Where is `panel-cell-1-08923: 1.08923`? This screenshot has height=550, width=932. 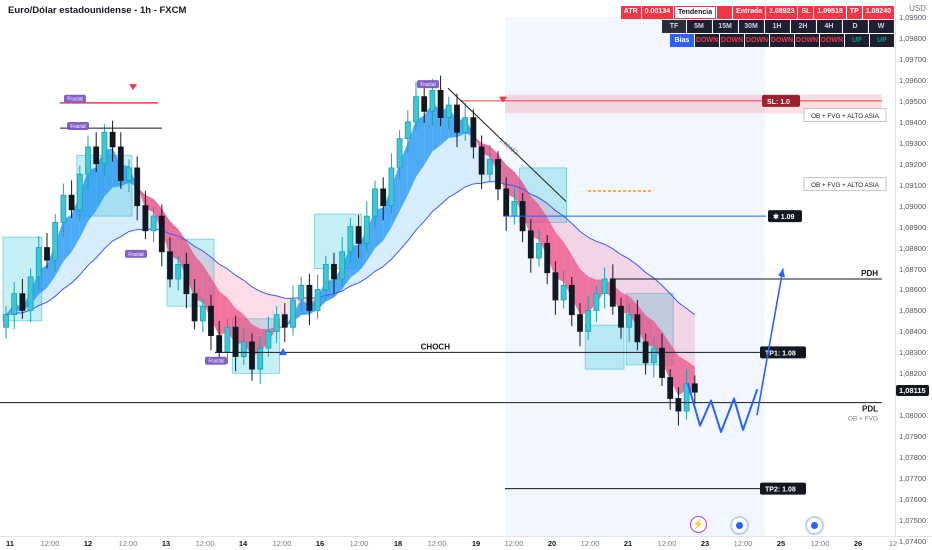 panel-cell-1-08923: 1.08923 is located at coordinates (782, 12).